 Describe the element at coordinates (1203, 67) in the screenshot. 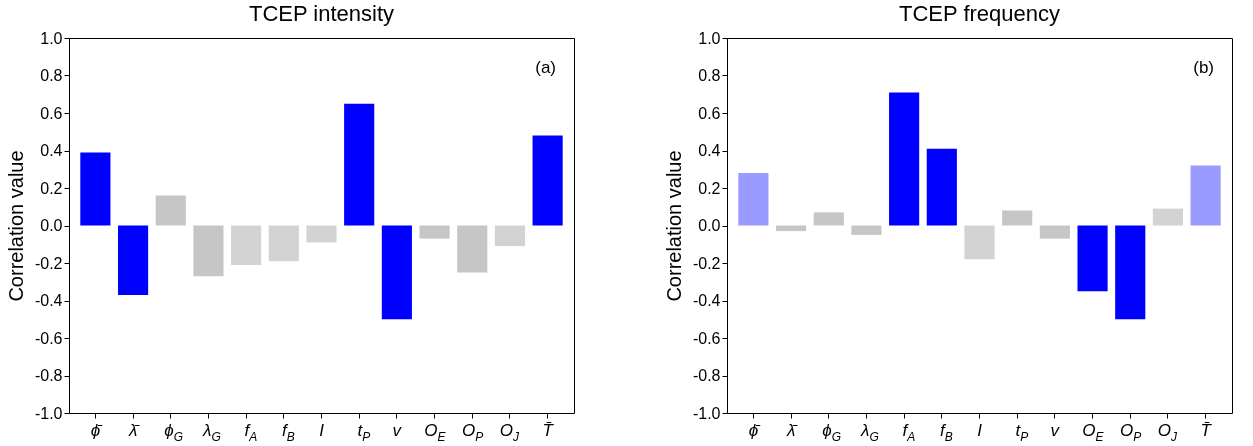

I see `annotation: (b)` at that location.